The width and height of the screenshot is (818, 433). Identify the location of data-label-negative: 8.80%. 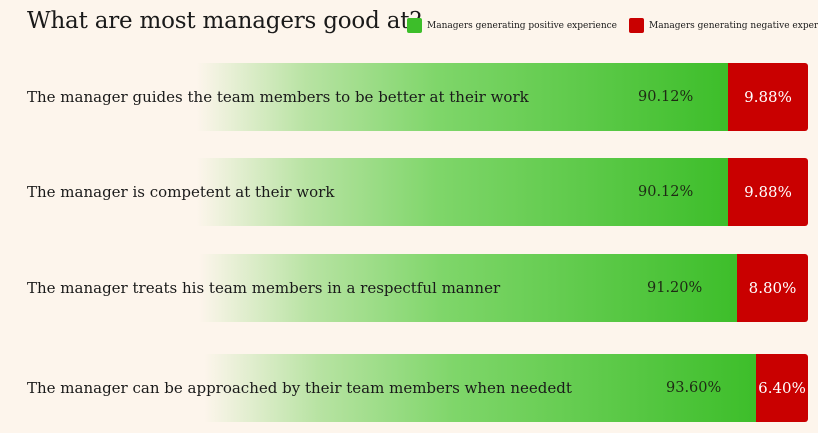
(772, 288).